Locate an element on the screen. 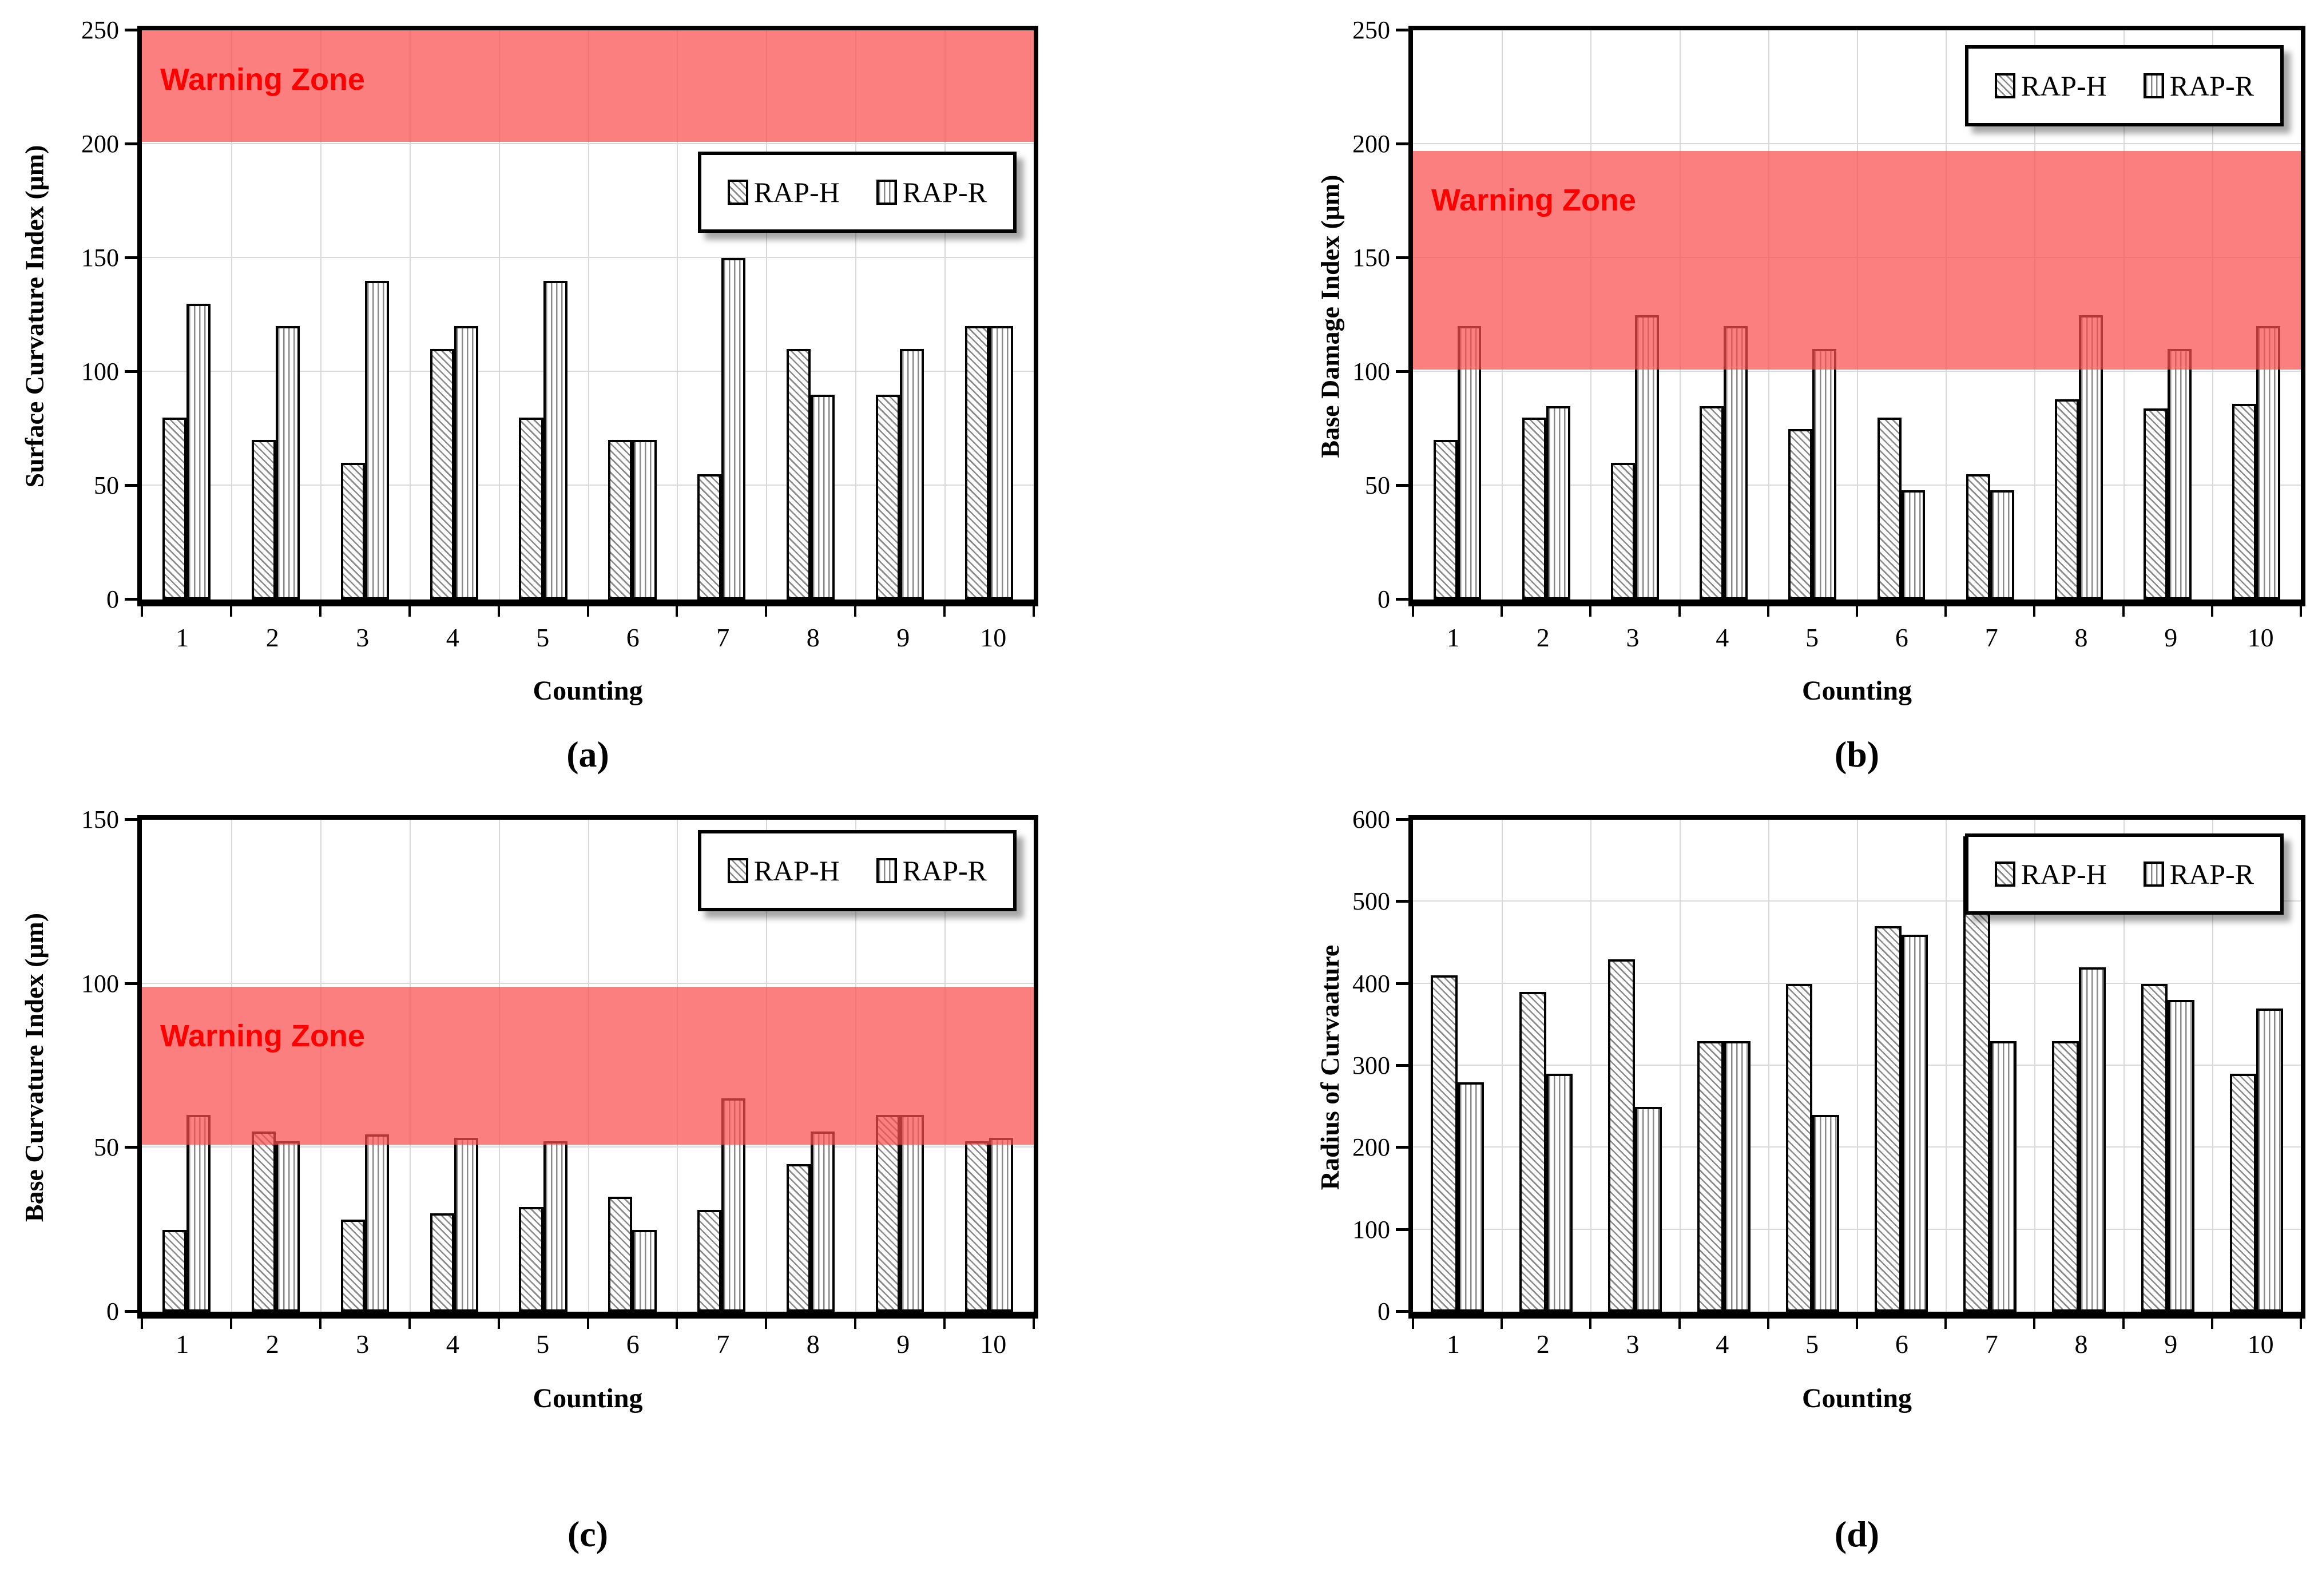 The width and height of the screenshot is (2322, 1596). warning-zone-label: Warning Zone is located at coordinates (1533, 199).